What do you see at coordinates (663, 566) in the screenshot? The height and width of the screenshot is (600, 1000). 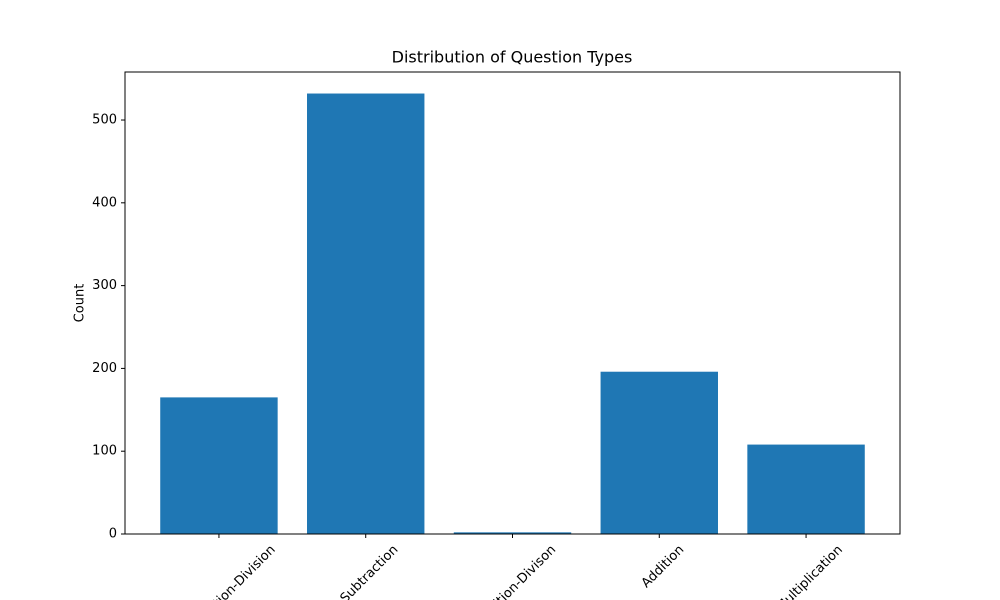 I see `x-tick-label: Addition` at bounding box center [663, 566].